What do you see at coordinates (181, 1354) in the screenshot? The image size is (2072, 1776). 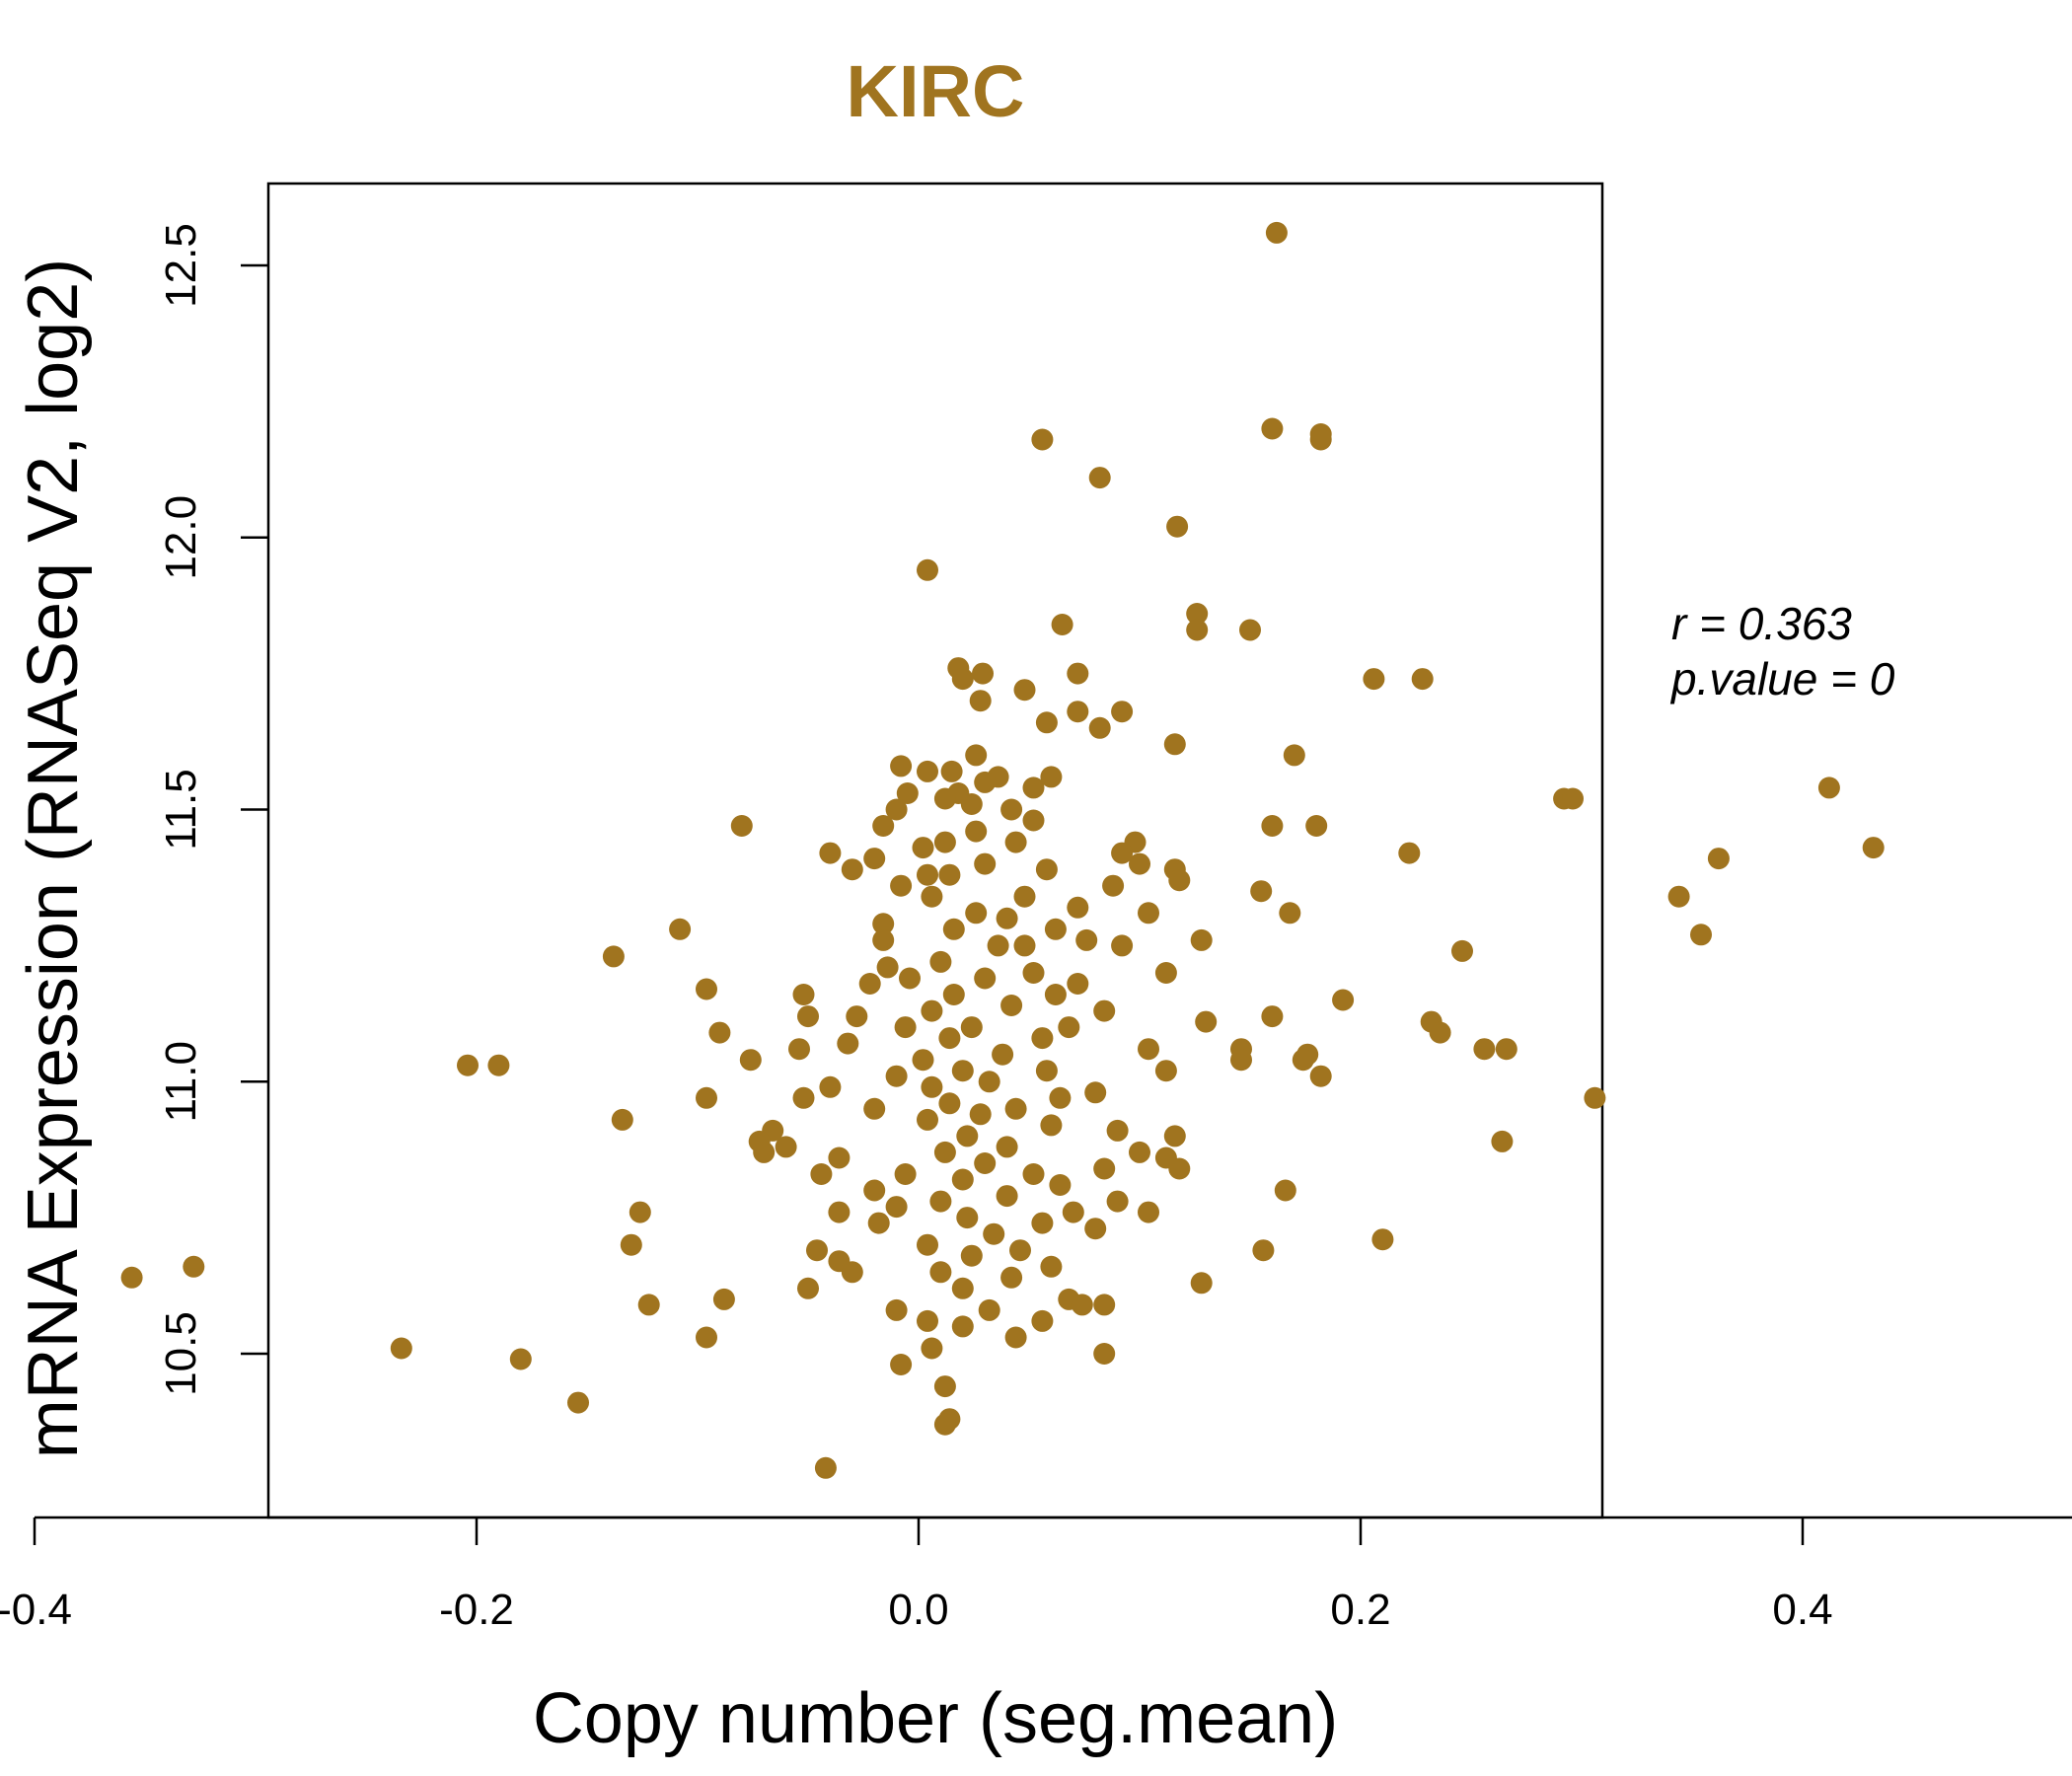 I see `y-tick-label: 10.5` at bounding box center [181, 1354].